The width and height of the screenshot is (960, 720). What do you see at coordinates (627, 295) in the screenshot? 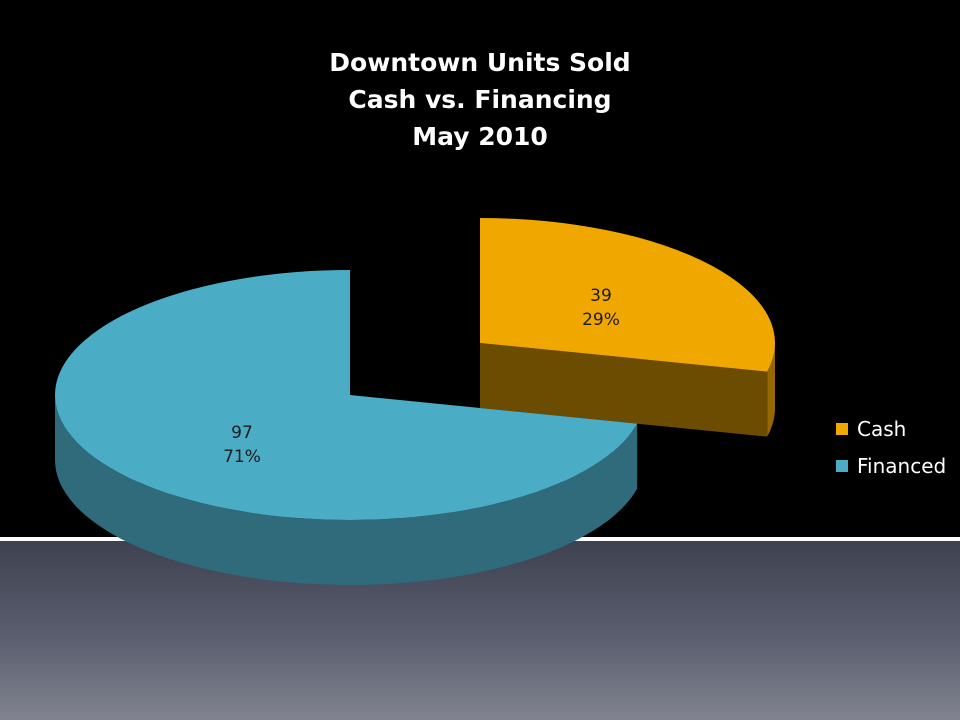
I see `pie-slice-cash` at bounding box center [627, 295].